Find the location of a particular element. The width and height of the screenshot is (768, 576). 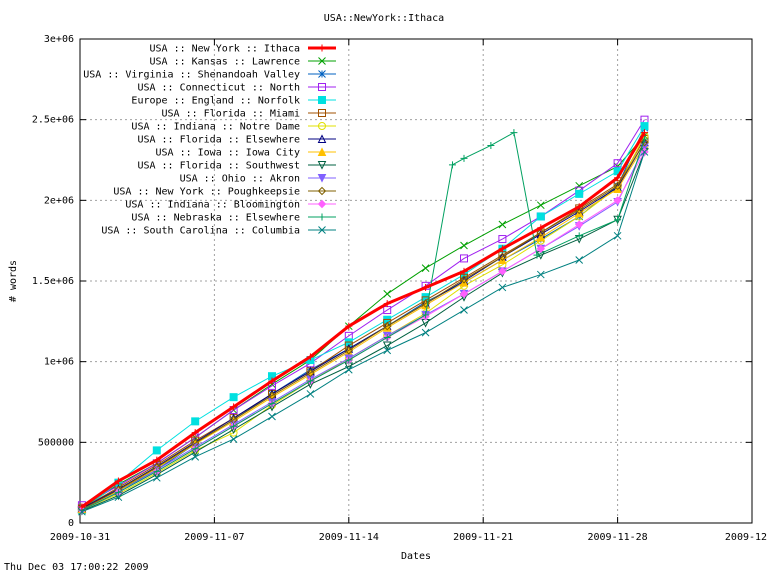

timestamp-footer: Thu Dec 03 17:00:22 2009 is located at coordinates (76, 567).